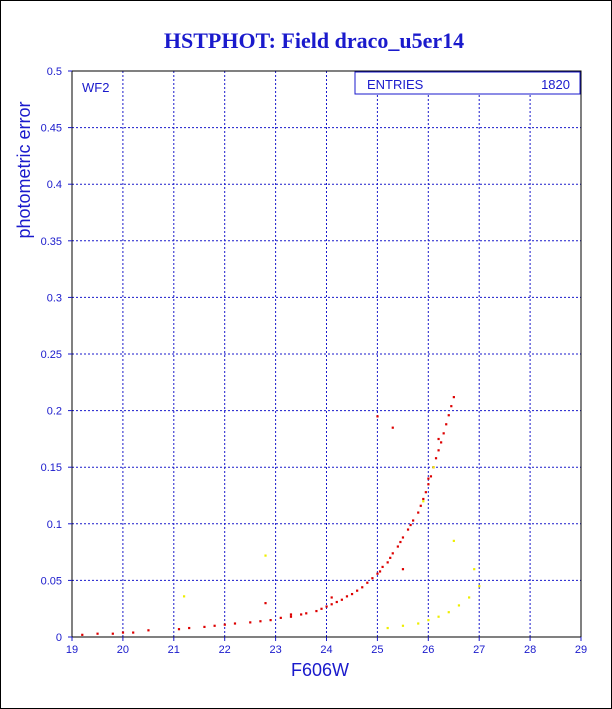 The width and height of the screenshot is (612, 709). Describe the element at coordinates (51, 242) in the screenshot. I see `y-tick-label: 0.35` at that location.